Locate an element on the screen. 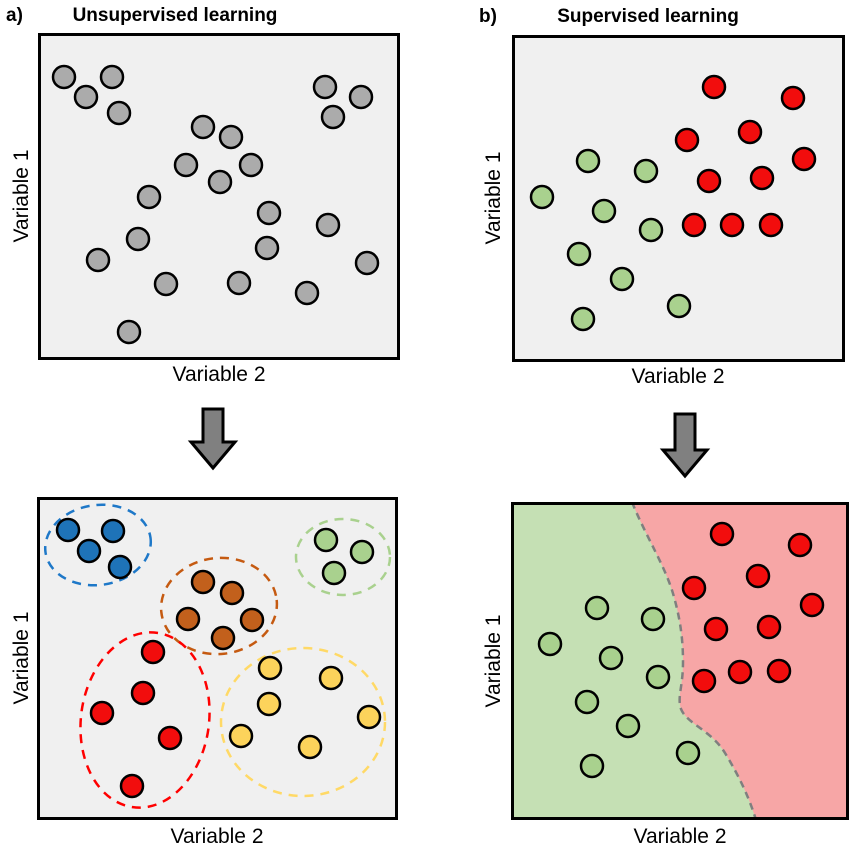  decision-boundary is located at coordinates (694, 661).